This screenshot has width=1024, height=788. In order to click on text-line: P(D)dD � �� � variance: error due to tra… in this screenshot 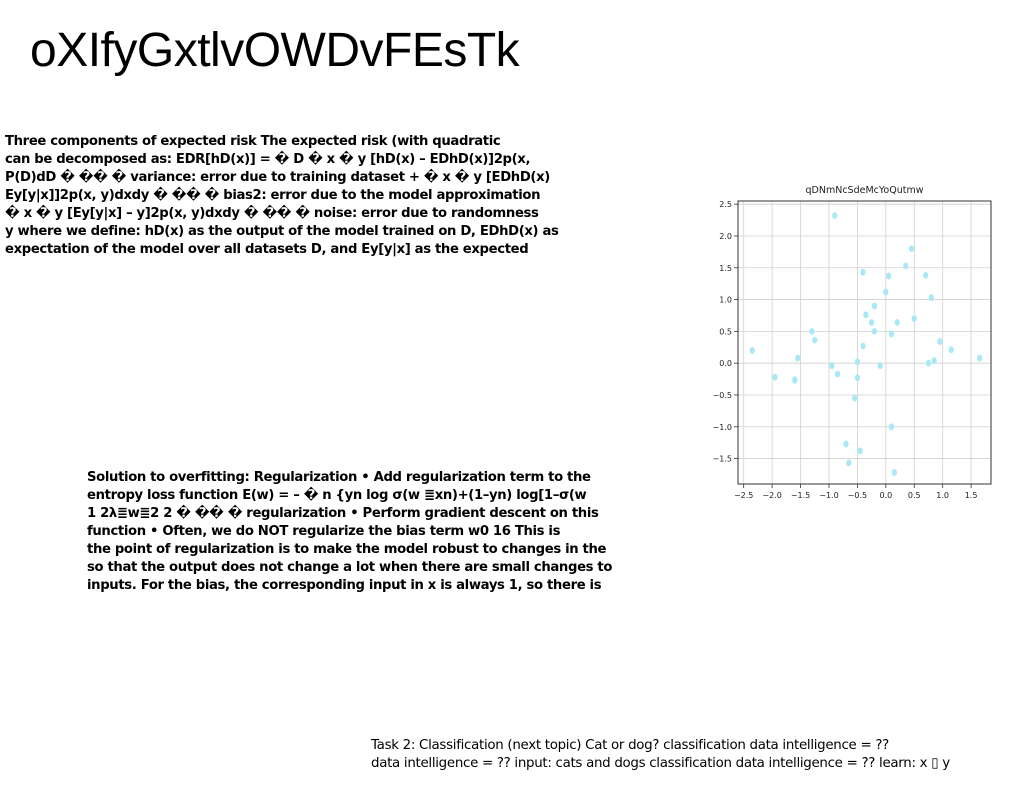, I will do `click(277, 177)`.